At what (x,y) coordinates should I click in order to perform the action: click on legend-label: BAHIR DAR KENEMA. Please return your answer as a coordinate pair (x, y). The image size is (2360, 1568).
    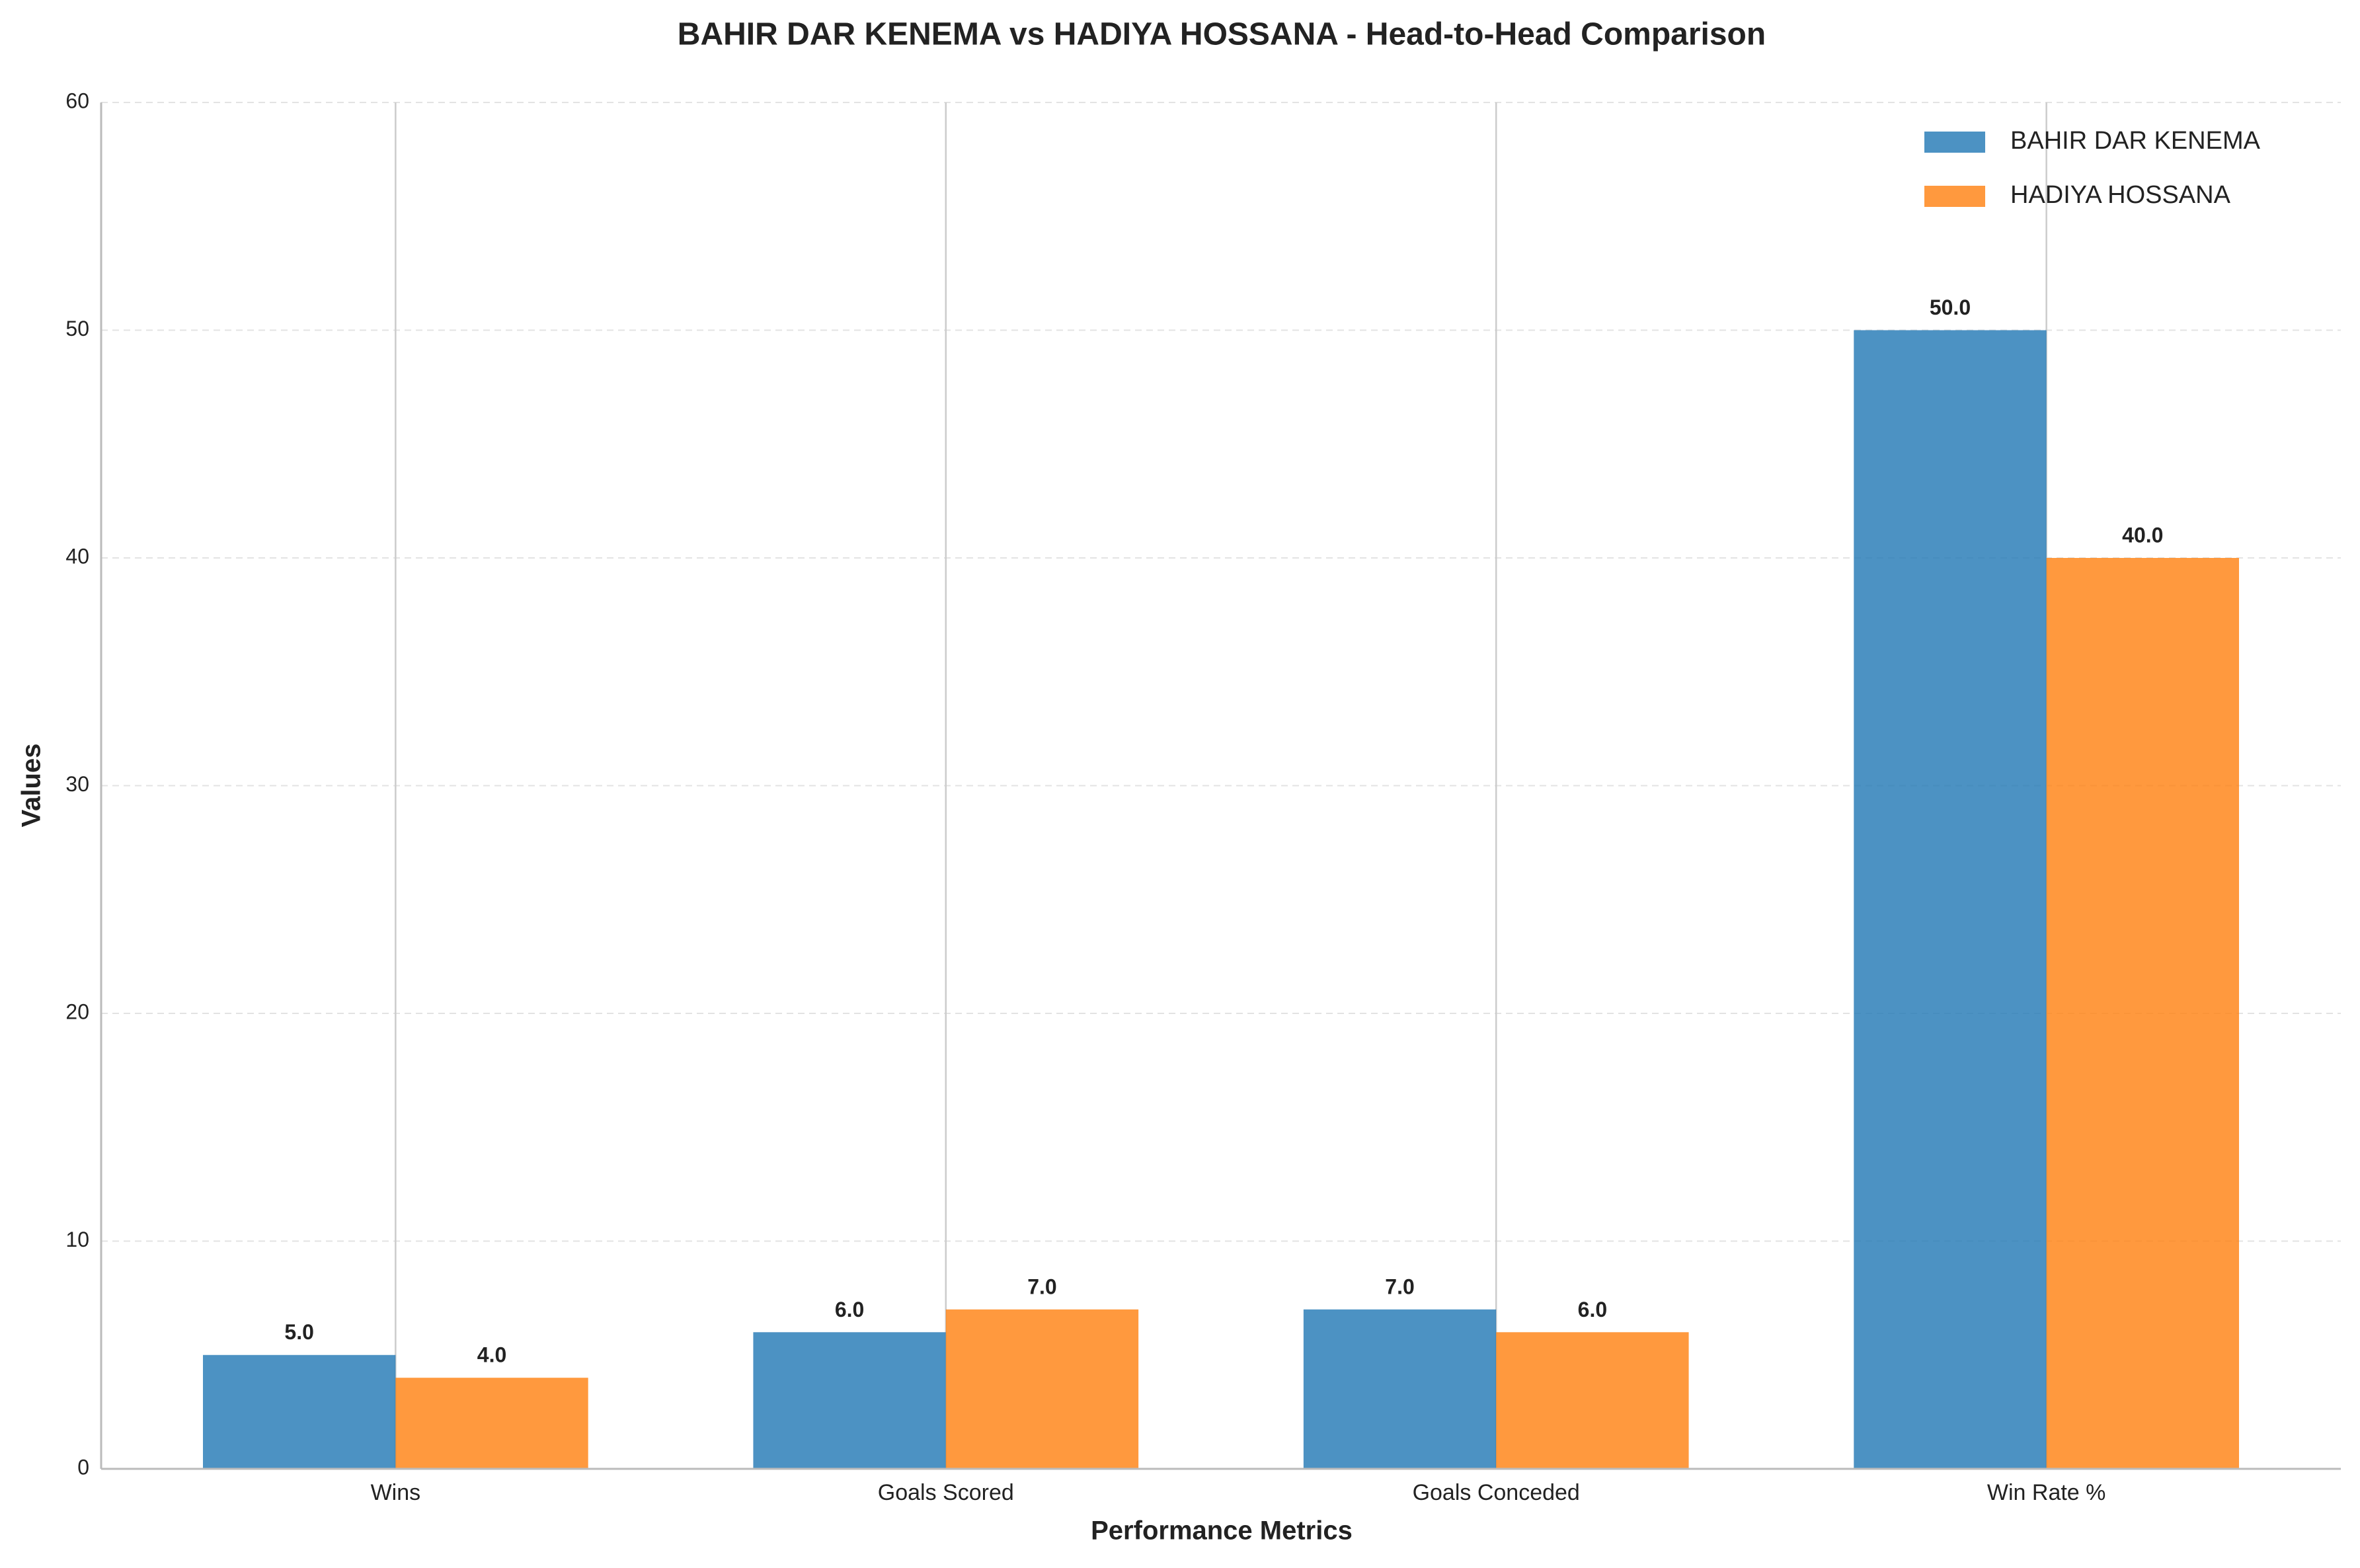
    Looking at the image, I should click on (2135, 141).